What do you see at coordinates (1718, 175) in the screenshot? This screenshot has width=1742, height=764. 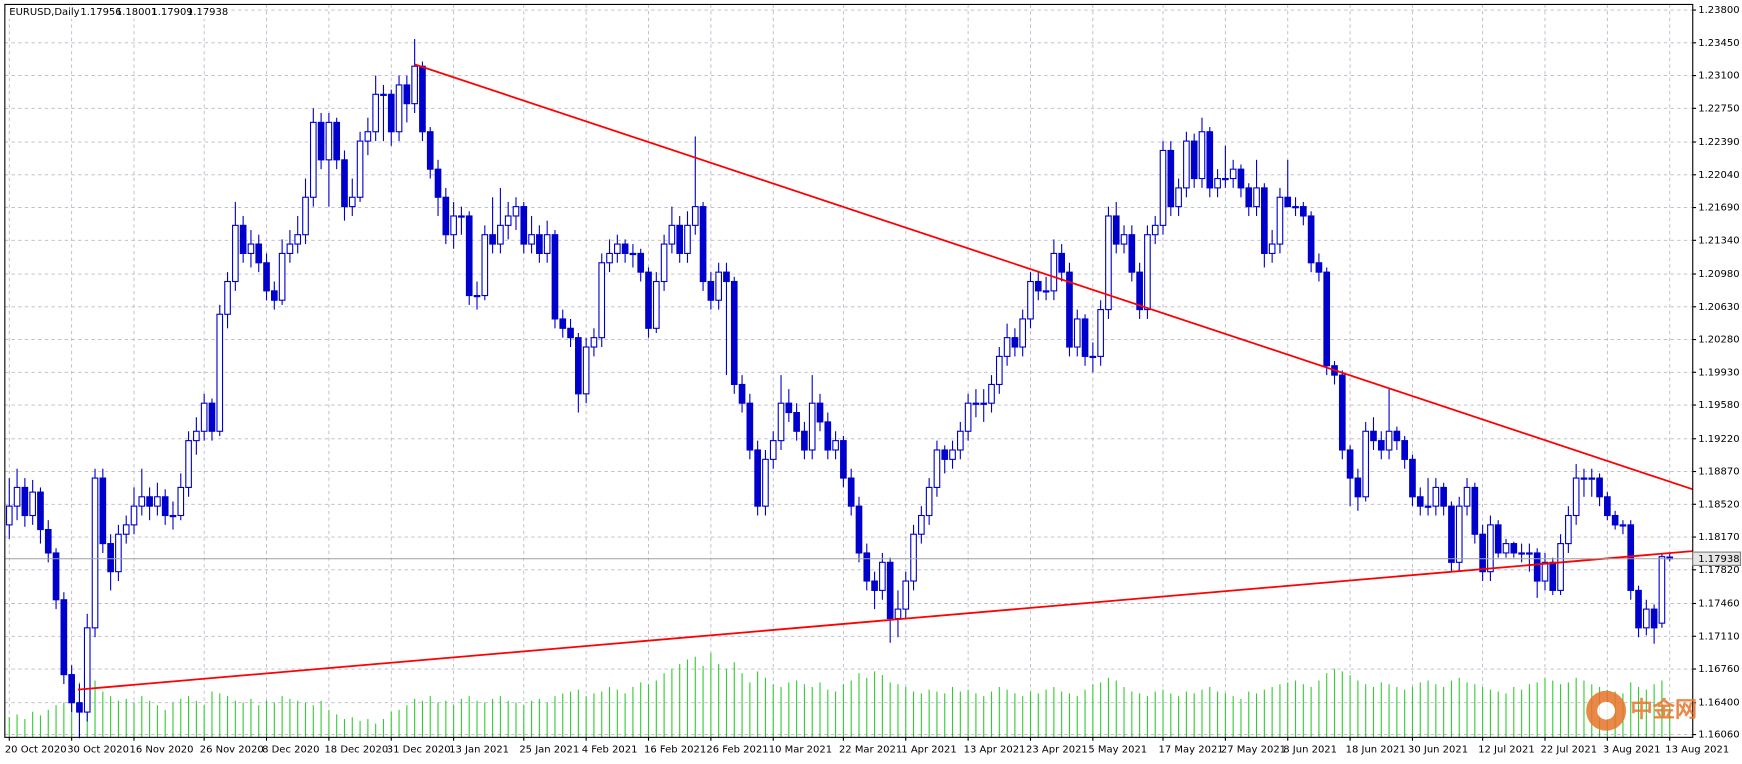 I see `y-tick-label: 1.22040` at bounding box center [1718, 175].